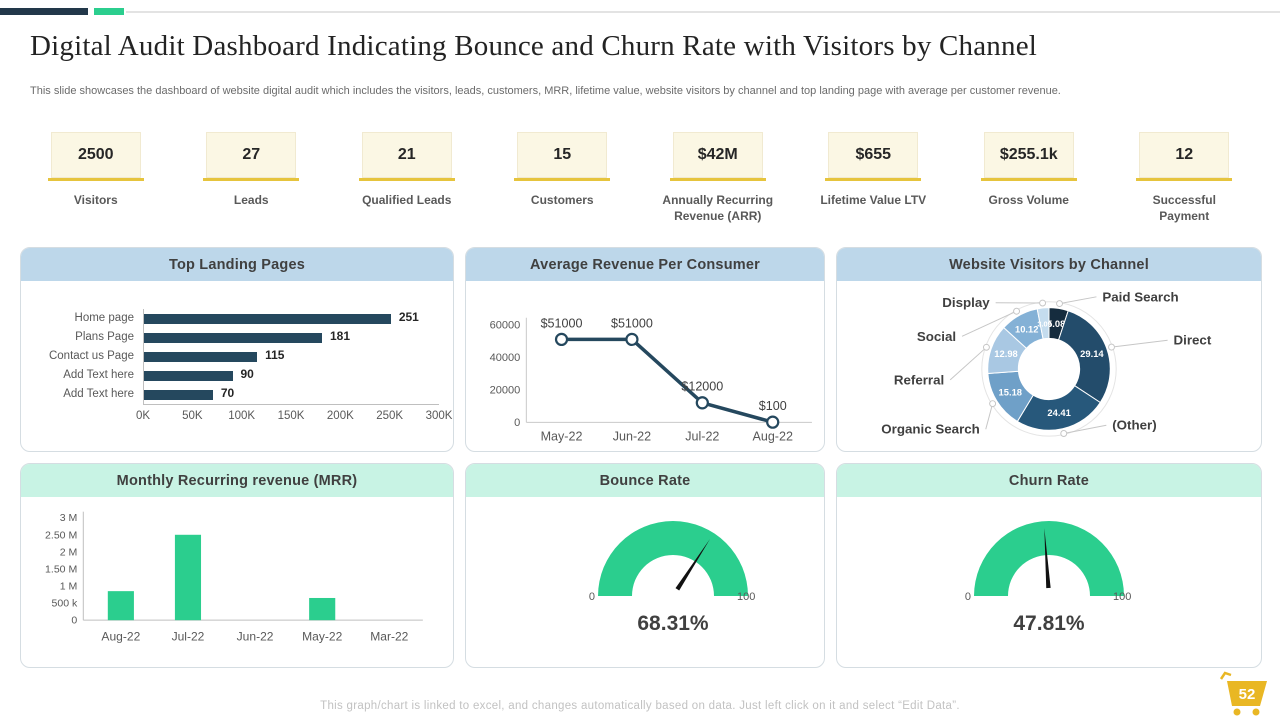  Describe the element at coordinates (673, 623) in the screenshot. I see `gauge-value: 68.31%` at that location.